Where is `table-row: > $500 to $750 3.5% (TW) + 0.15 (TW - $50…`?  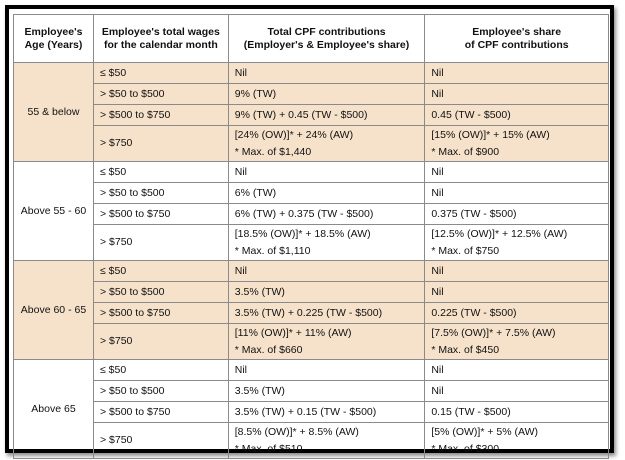 table-row: > $500 to $750 3.5% (TW) + 0.15 (TW - $50… is located at coordinates (311, 412).